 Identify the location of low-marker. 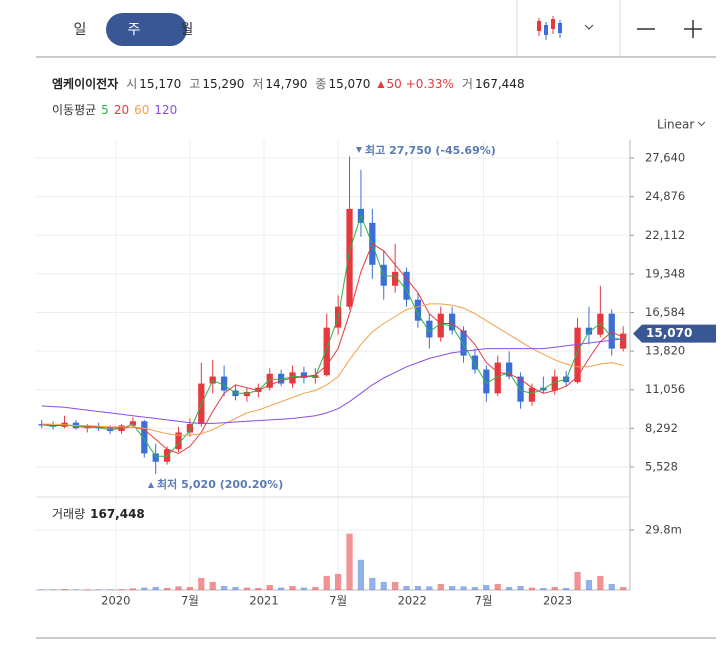
(151, 485).